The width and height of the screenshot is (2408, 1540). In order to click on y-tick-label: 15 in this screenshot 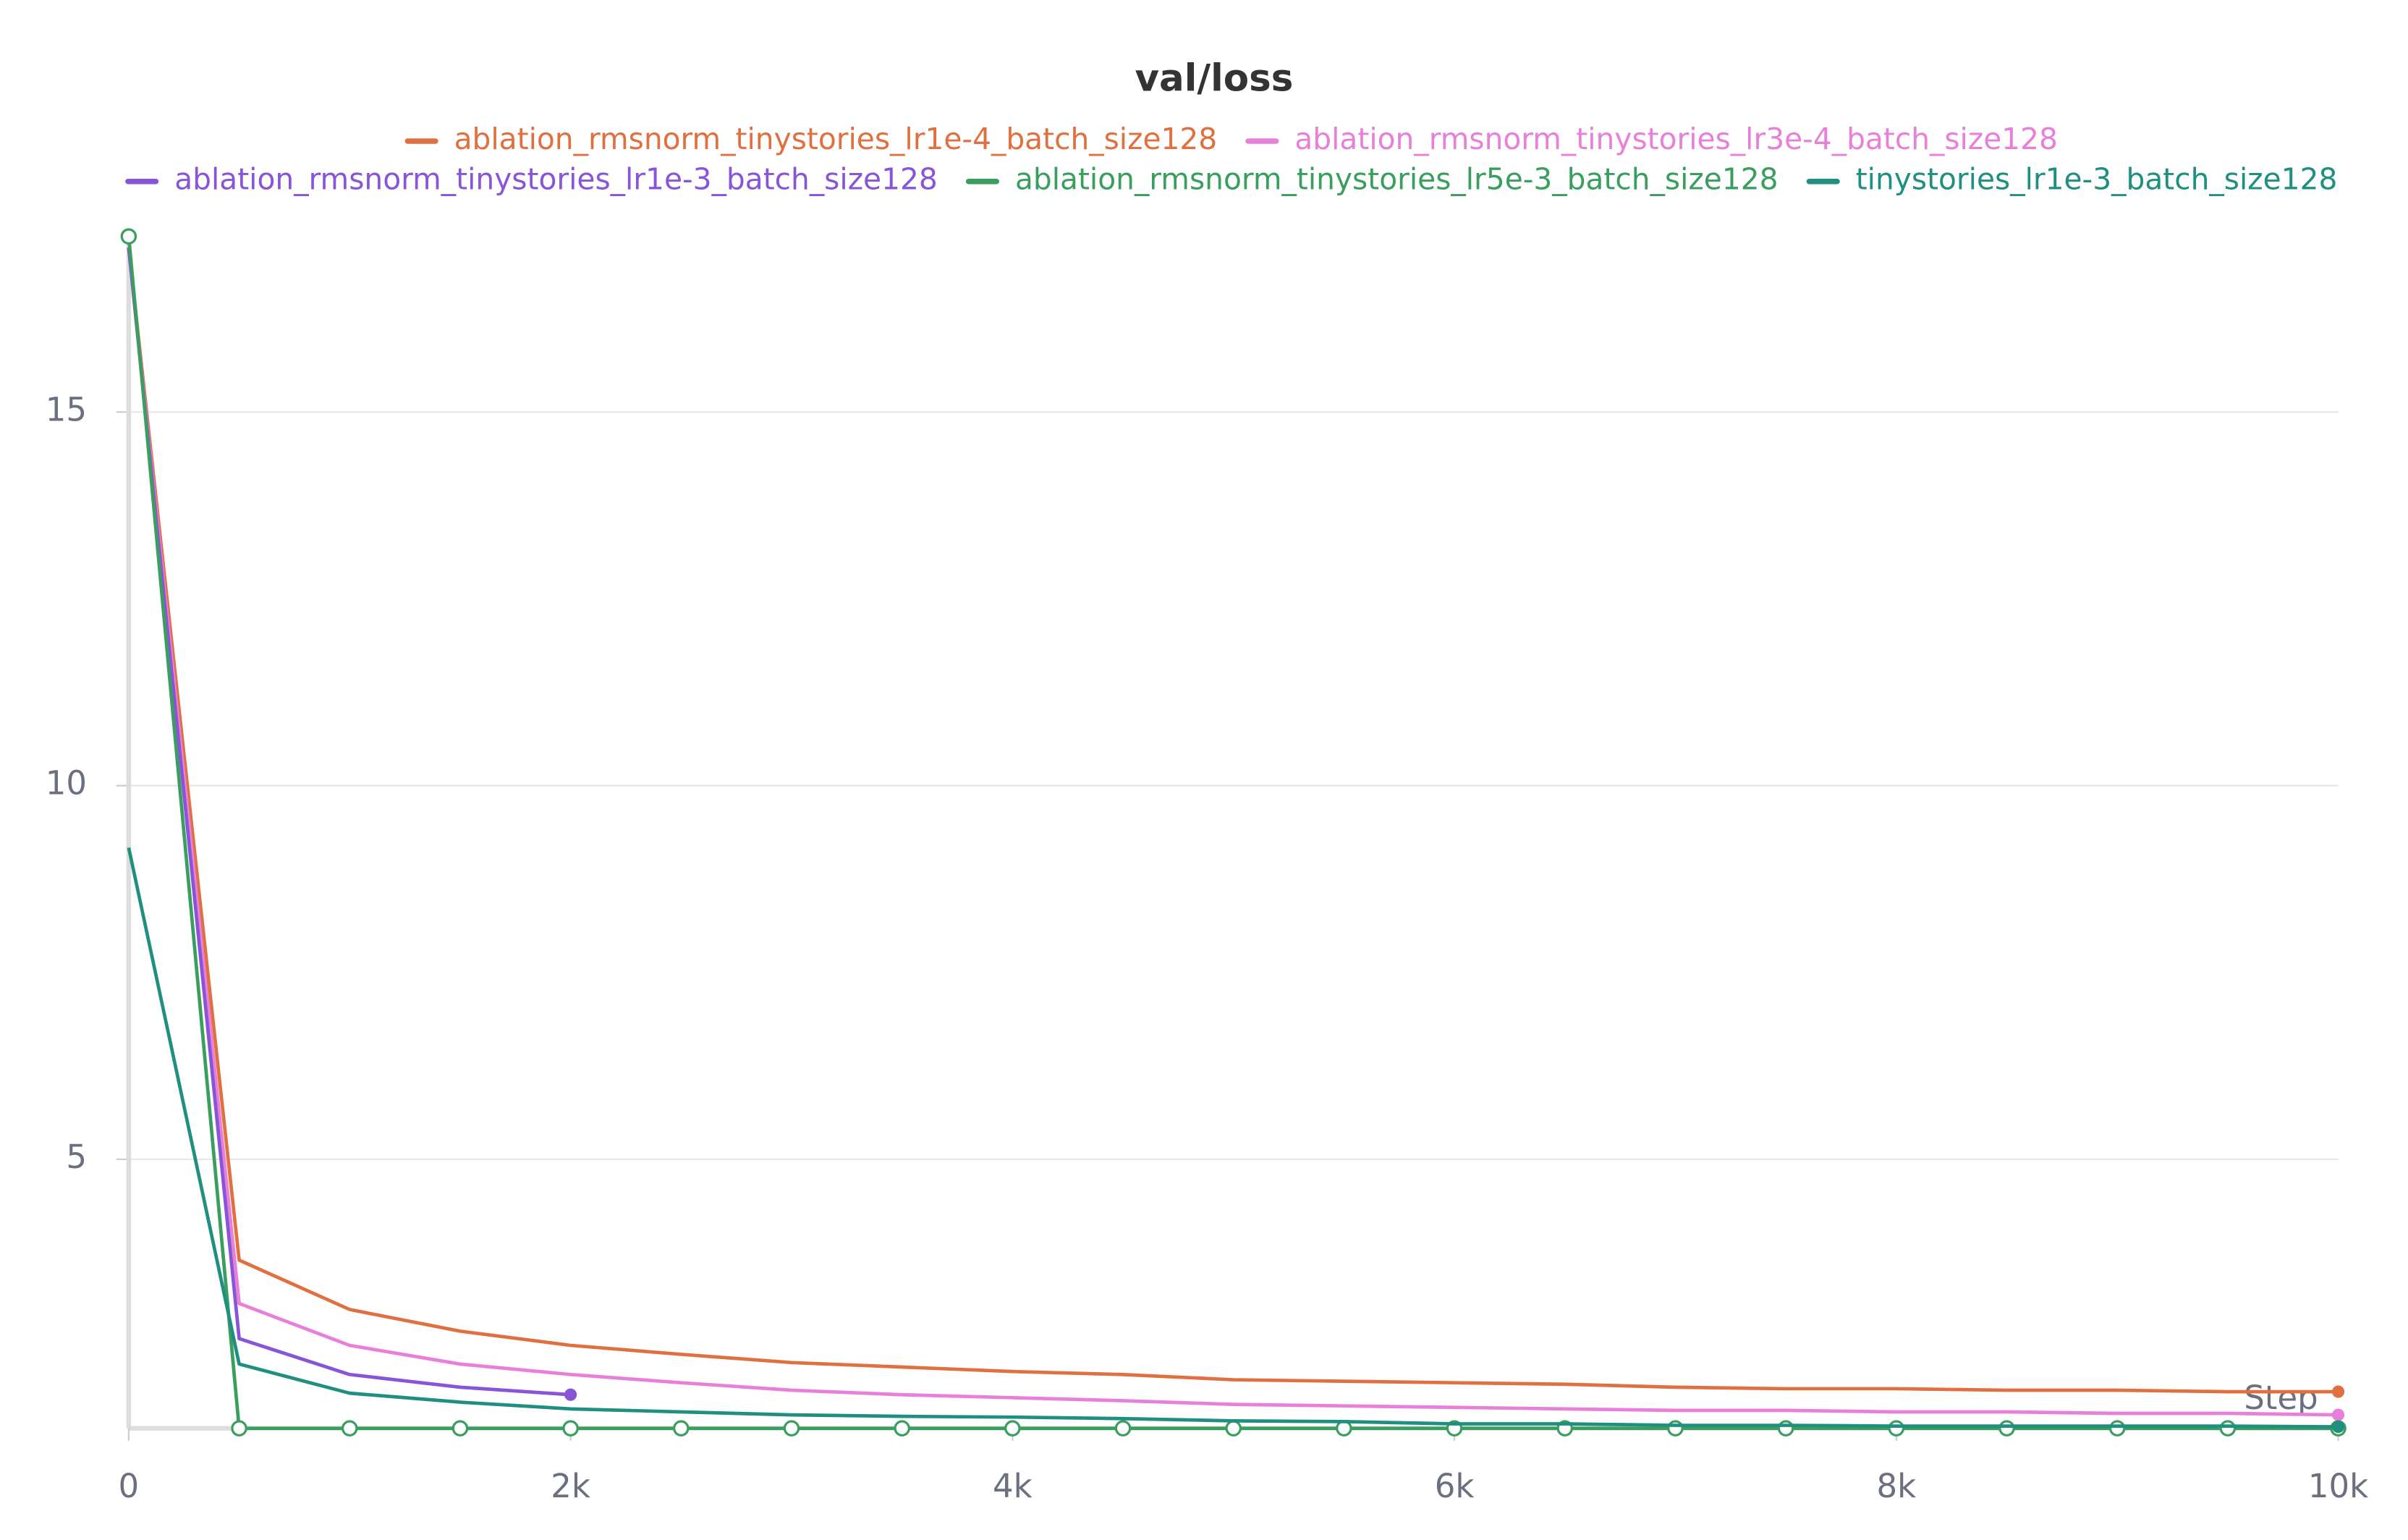, I will do `click(66, 409)`.